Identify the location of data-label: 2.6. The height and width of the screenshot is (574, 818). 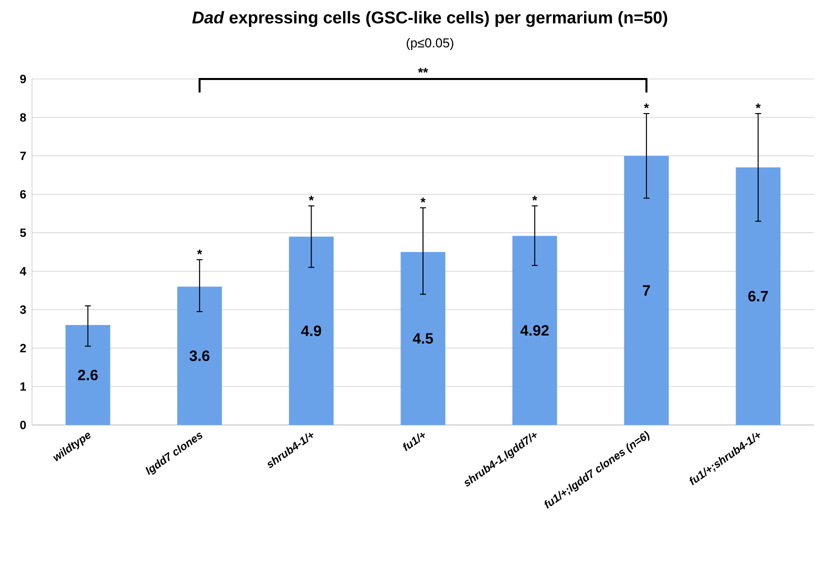
(88, 375).